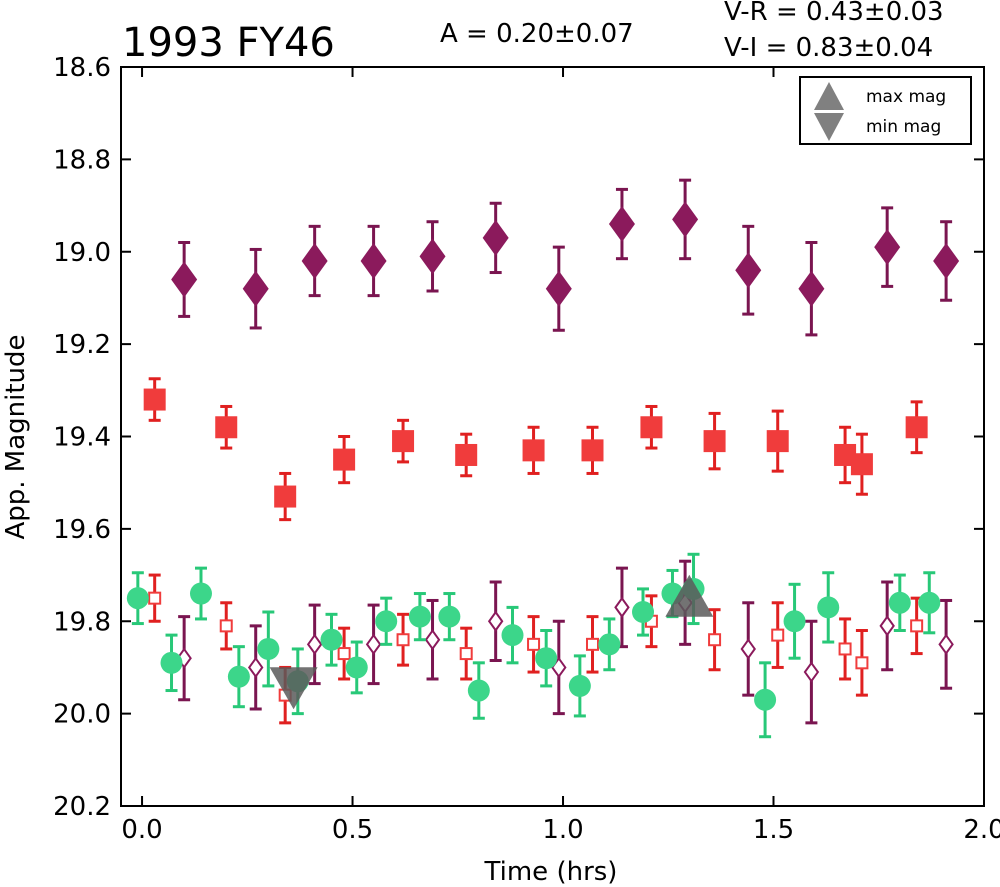 The image size is (1000, 887). I want to click on y-tick-label: 18.6, so click(82, 68).